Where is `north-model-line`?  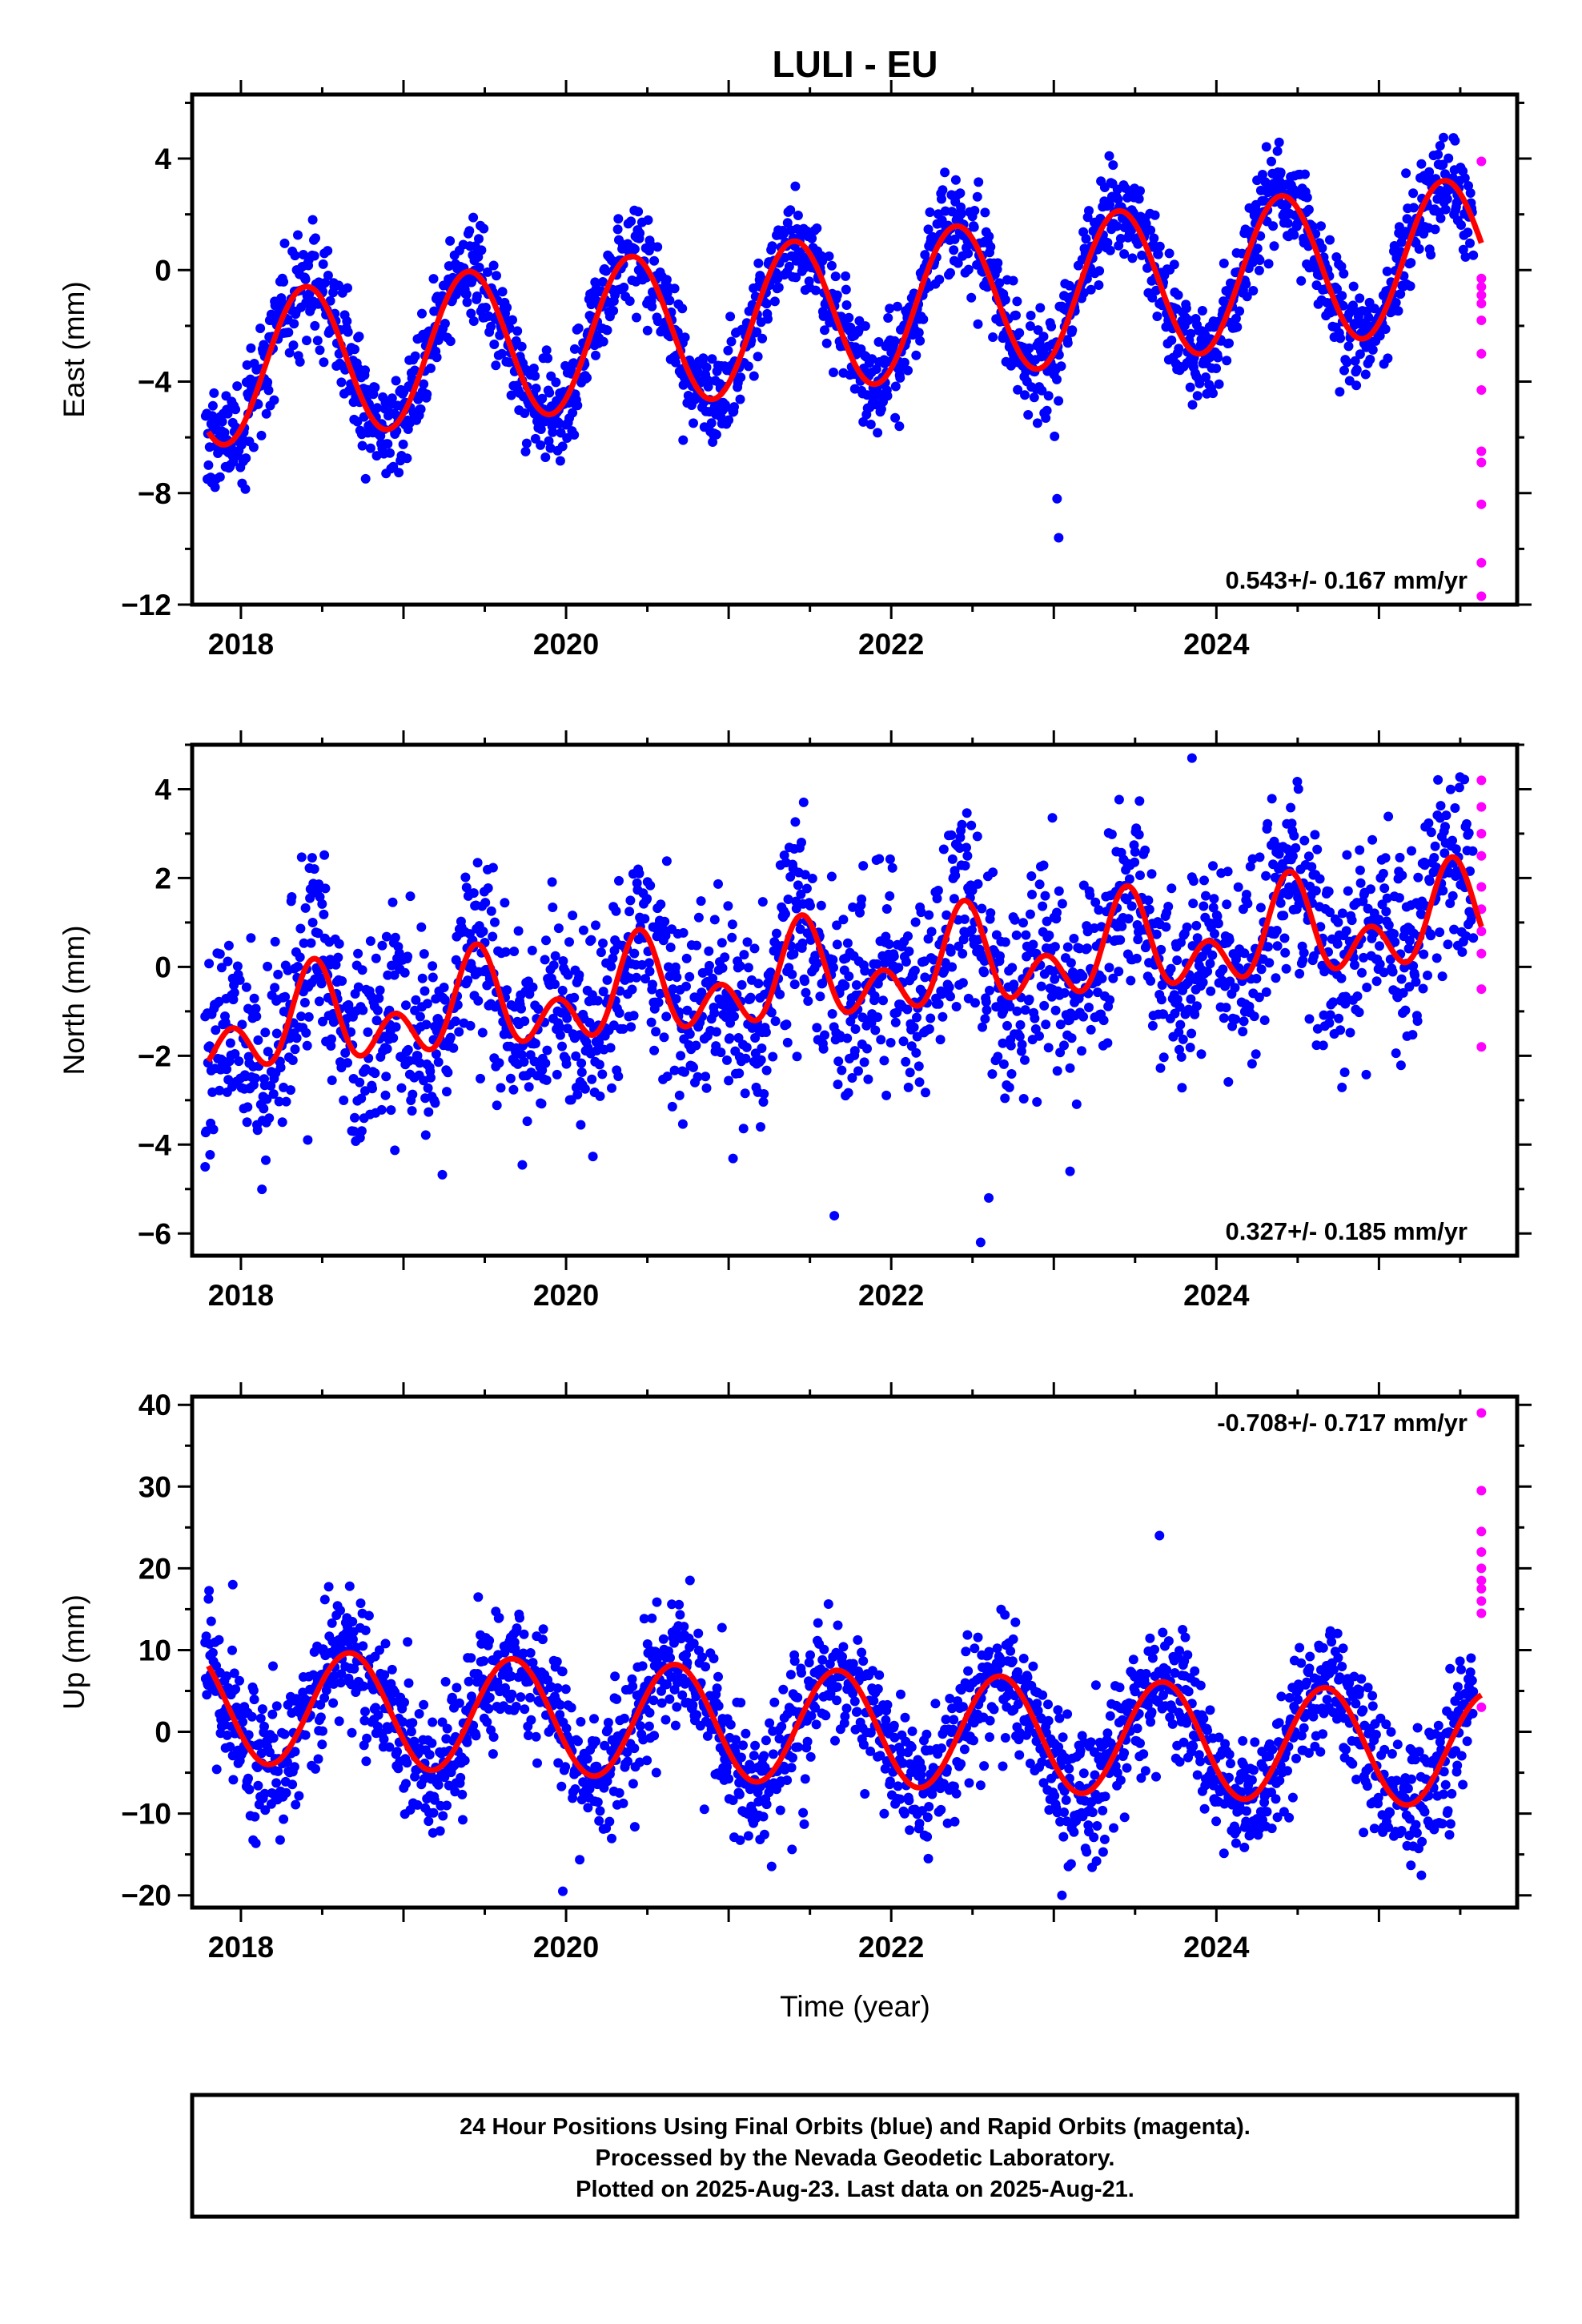
north-model-line is located at coordinates (845, 961).